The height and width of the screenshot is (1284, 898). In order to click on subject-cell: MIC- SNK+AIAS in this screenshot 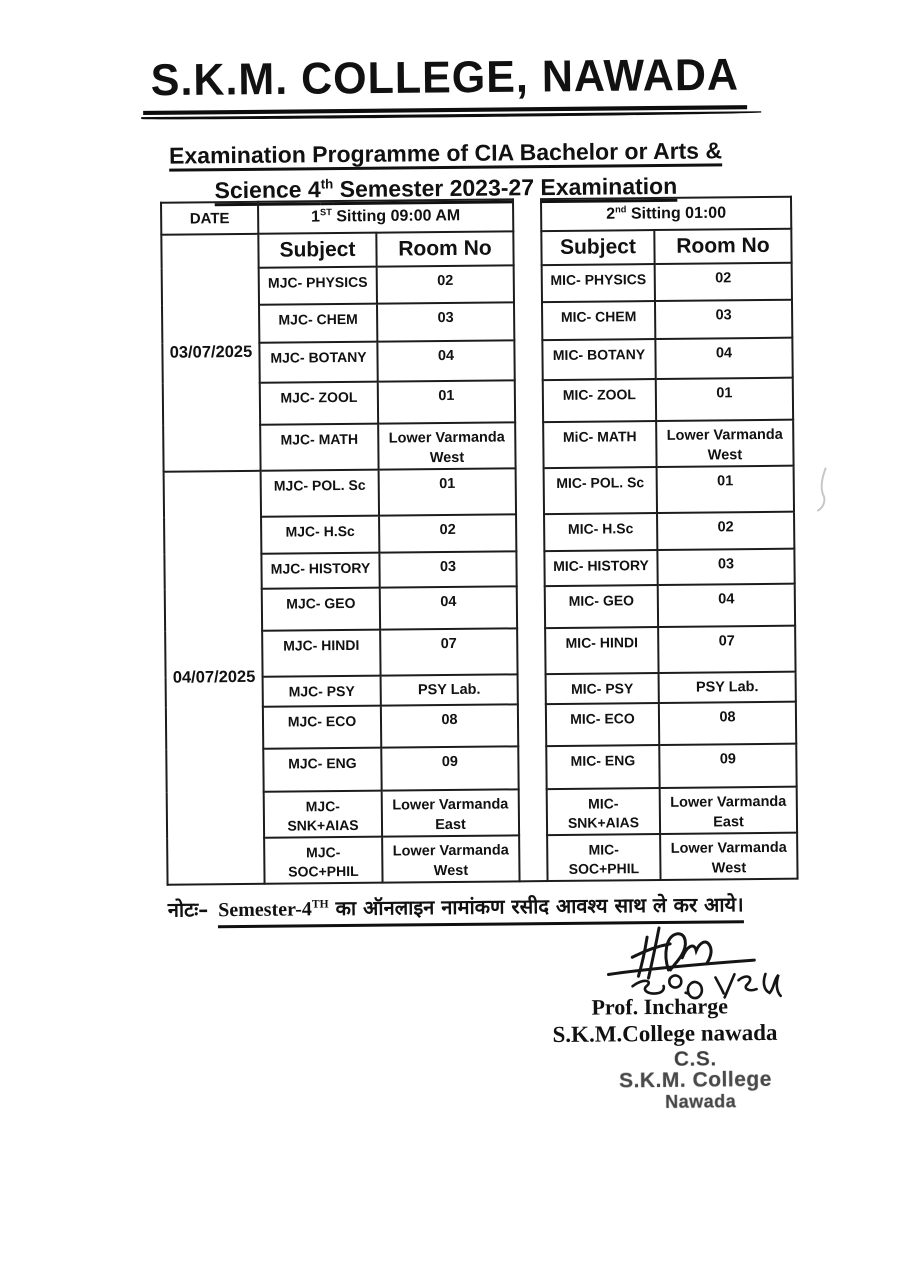, I will do `click(603, 812)`.